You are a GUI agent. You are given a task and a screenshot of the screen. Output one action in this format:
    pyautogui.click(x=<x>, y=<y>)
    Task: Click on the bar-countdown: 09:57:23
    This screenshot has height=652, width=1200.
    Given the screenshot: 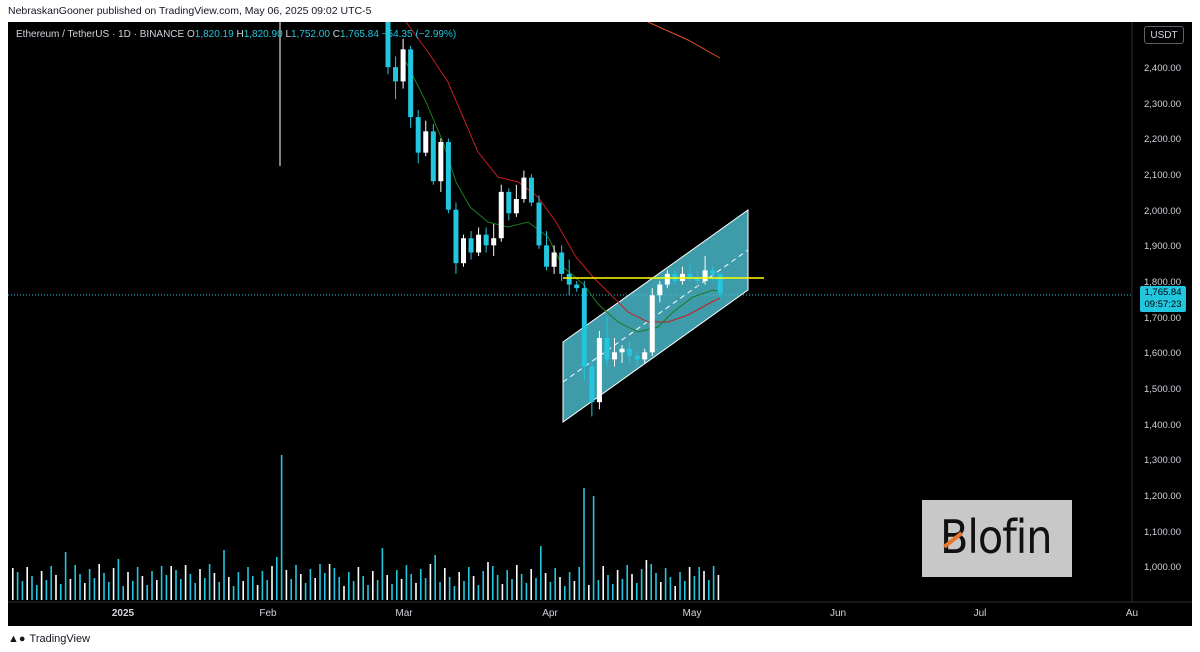 What is the action you would take?
    pyautogui.click(x=1163, y=304)
    